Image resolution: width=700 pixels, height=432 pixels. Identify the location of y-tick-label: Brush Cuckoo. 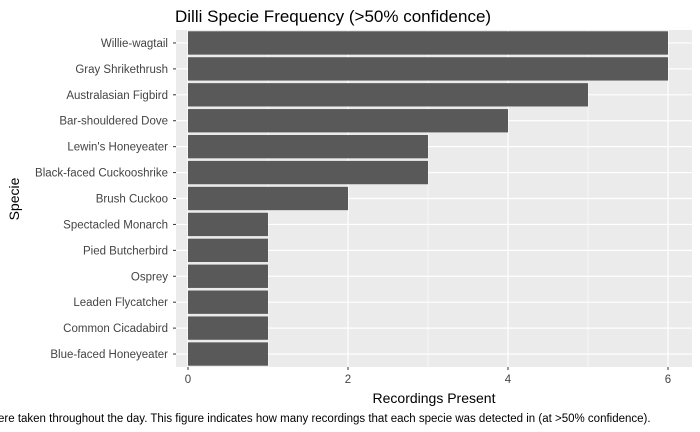
(132, 200).